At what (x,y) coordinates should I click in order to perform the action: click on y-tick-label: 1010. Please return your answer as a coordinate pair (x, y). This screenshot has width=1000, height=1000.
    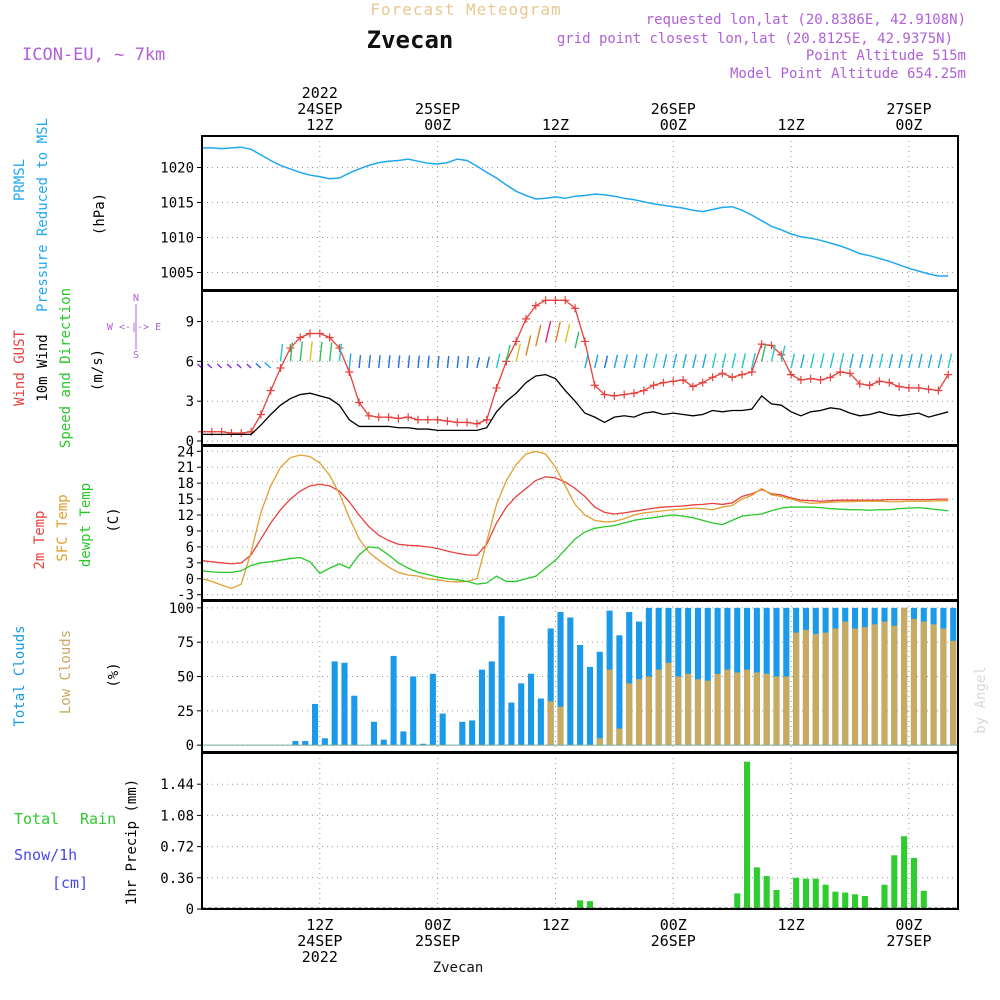
    Looking at the image, I should click on (177, 239).